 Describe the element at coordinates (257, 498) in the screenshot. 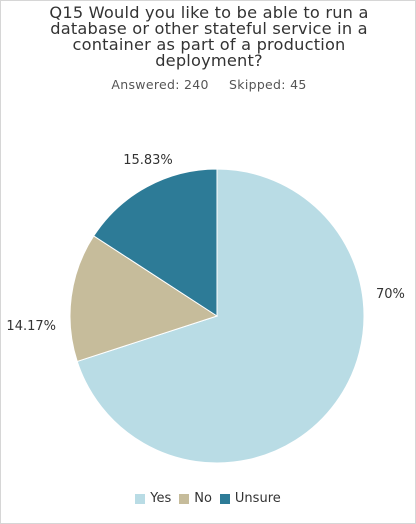

I see `legend-label-unsure: Unsure` at that location.